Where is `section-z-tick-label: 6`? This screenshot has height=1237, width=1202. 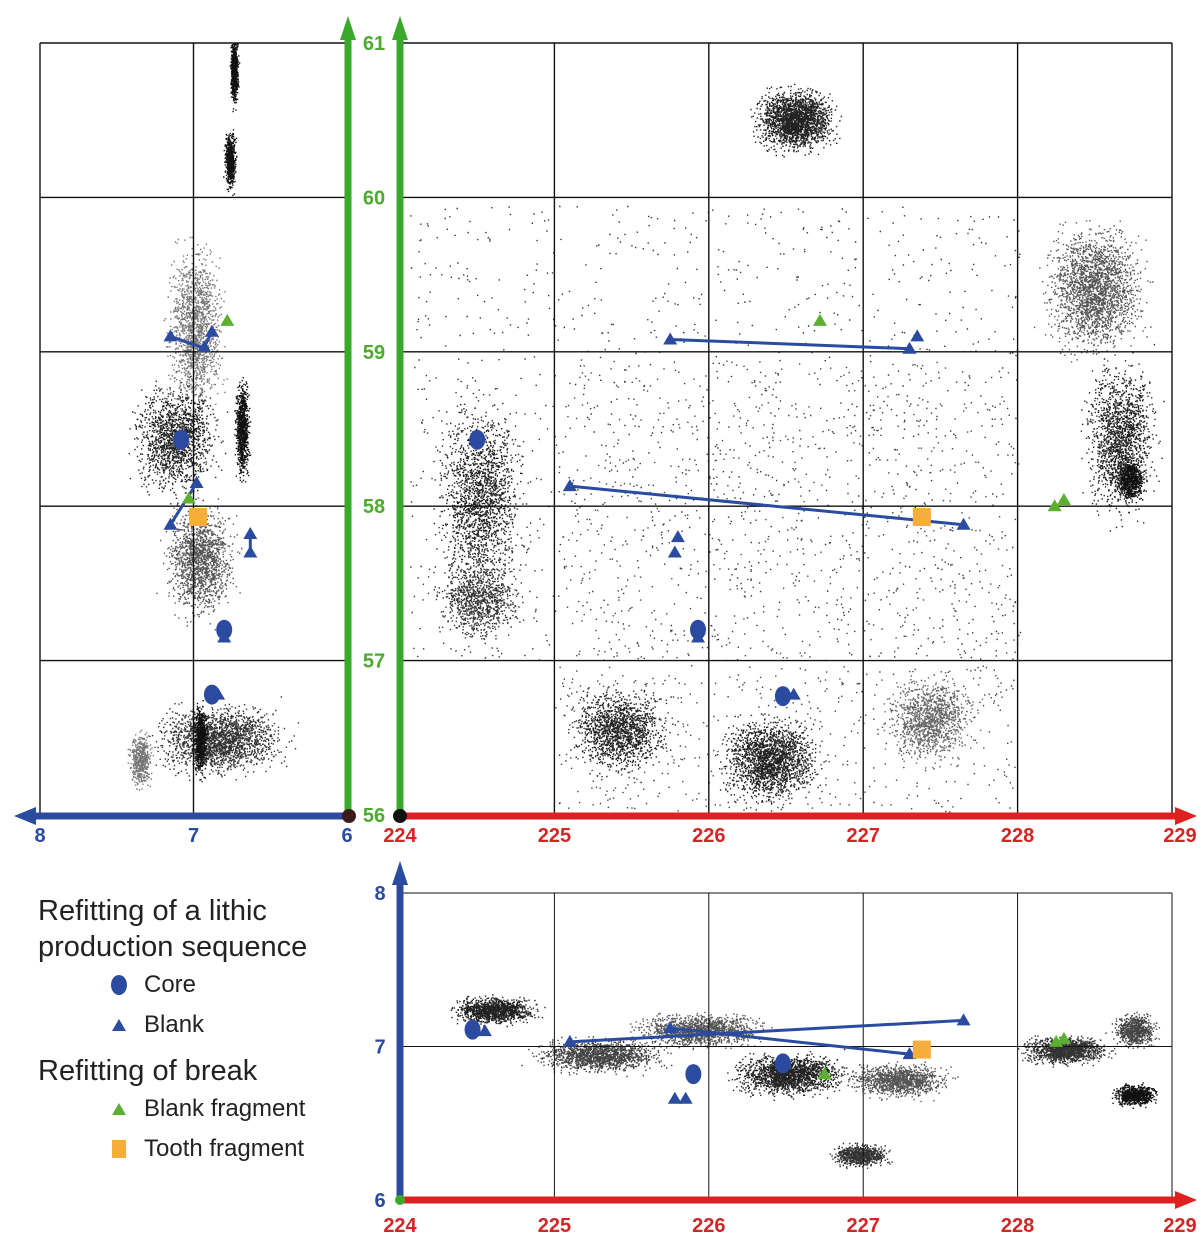 section-z-tick-label: 6 is located at coordinates (346, 836).